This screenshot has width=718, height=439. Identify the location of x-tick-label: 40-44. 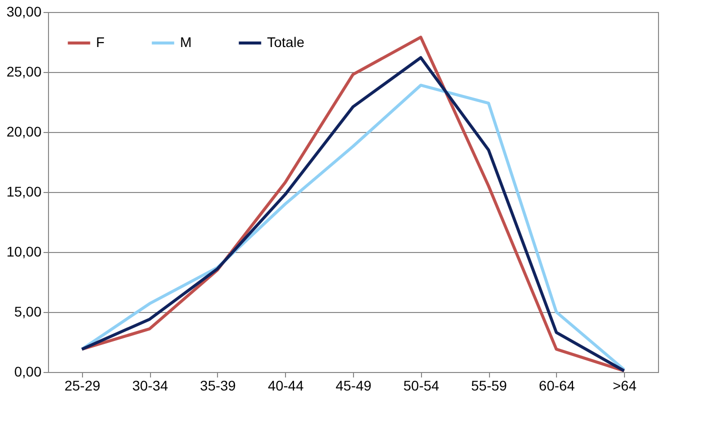
(286, 386).